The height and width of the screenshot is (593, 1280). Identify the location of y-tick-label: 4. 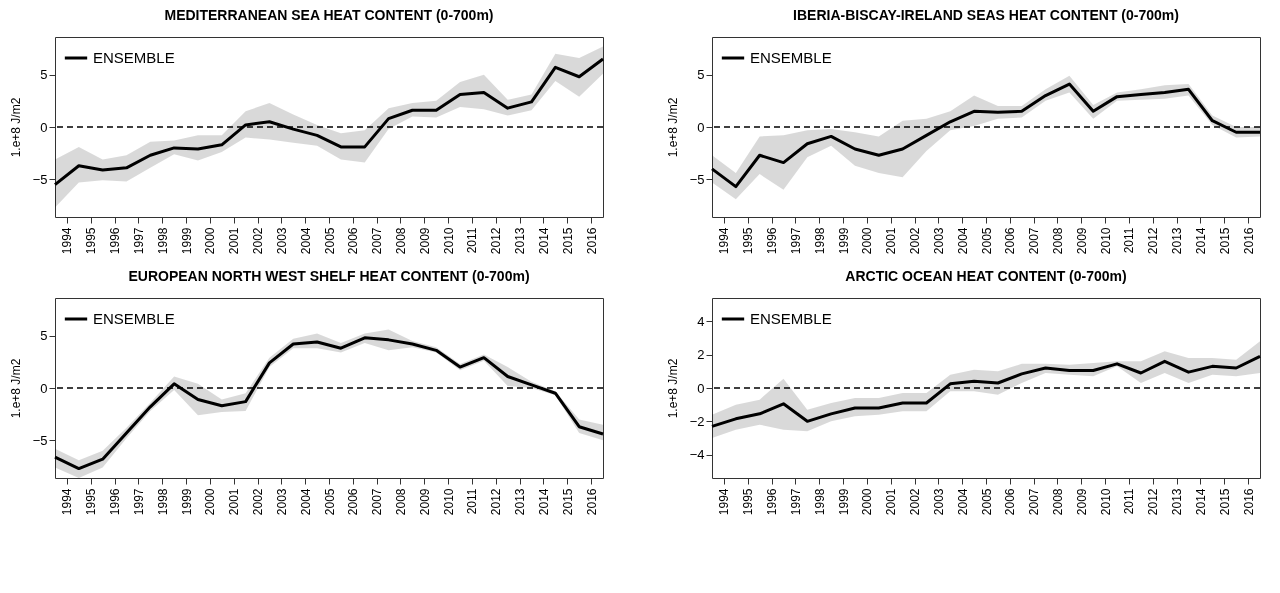
(701, 321).